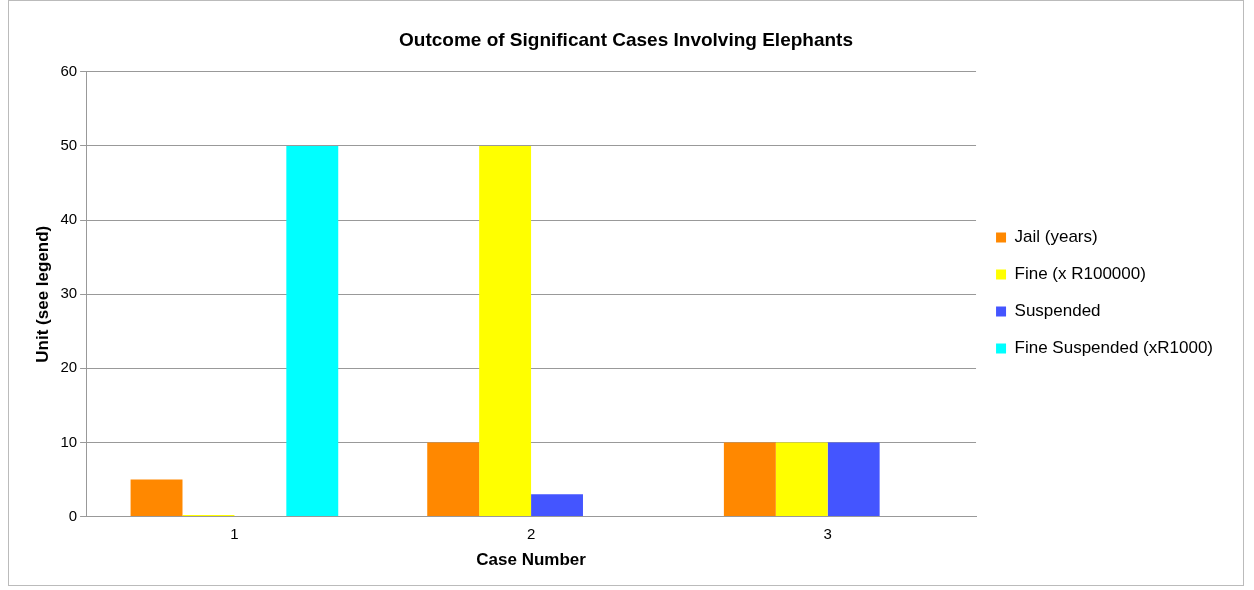 The image size is (1254, 590). I want to click on y-tick-label: 40, so click(69, 219).